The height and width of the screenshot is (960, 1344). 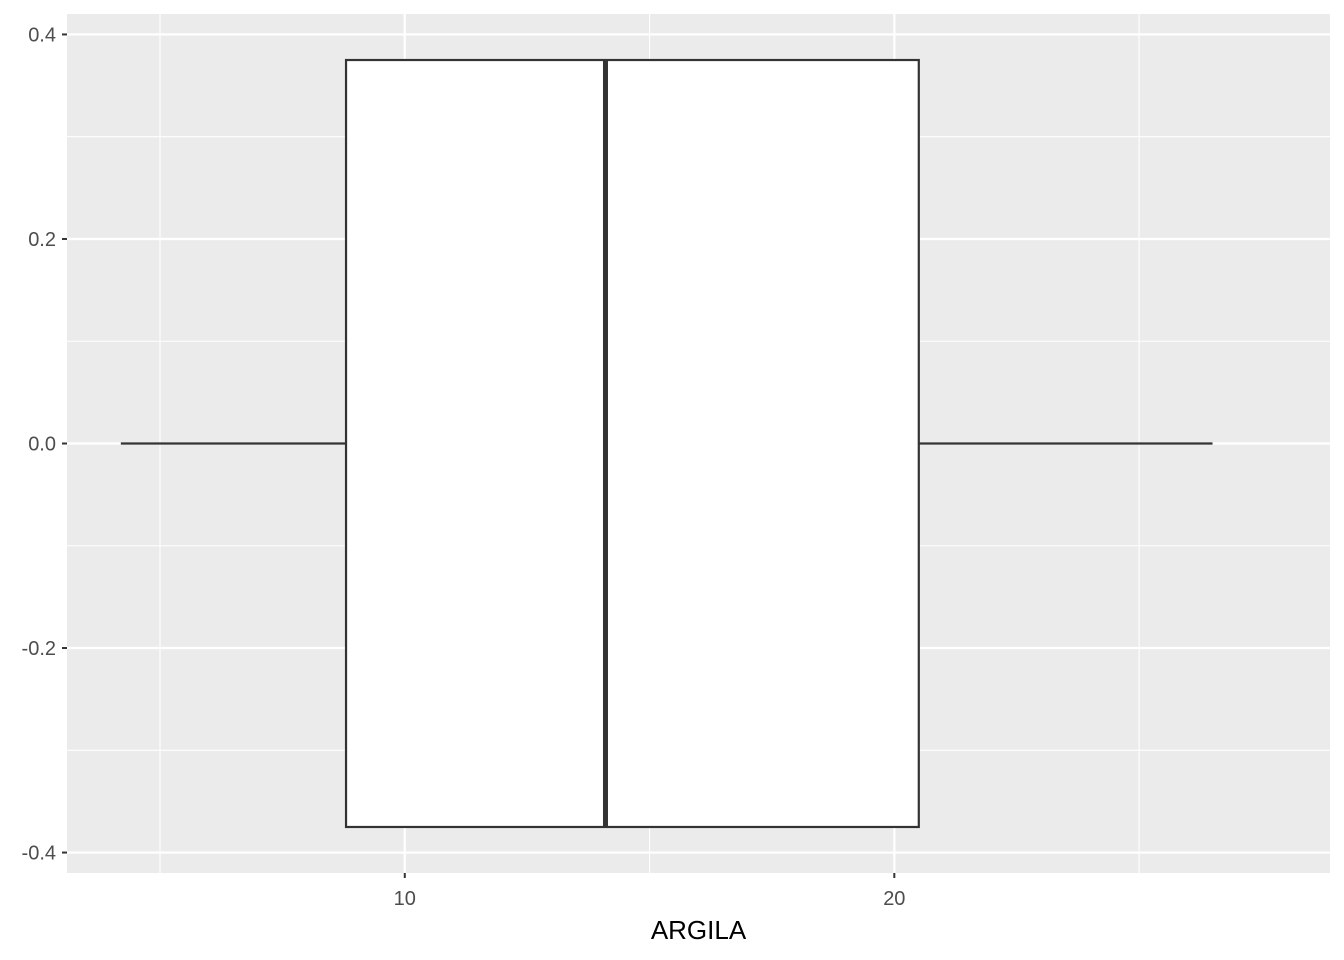 I want to click on y-tick-label: 0.2, so click(x=42, y=240).